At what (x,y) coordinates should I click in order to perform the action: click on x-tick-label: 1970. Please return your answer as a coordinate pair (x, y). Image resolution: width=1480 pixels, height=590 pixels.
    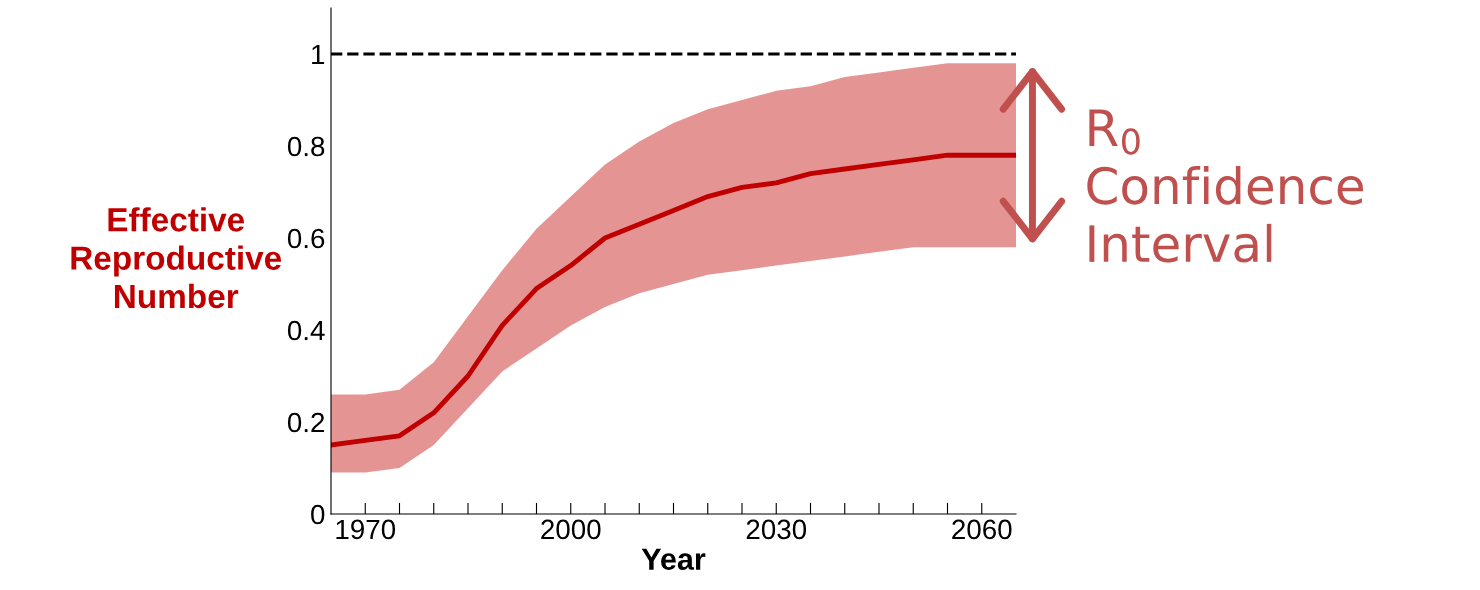
    Looking at the image, I should click on (366, 529).